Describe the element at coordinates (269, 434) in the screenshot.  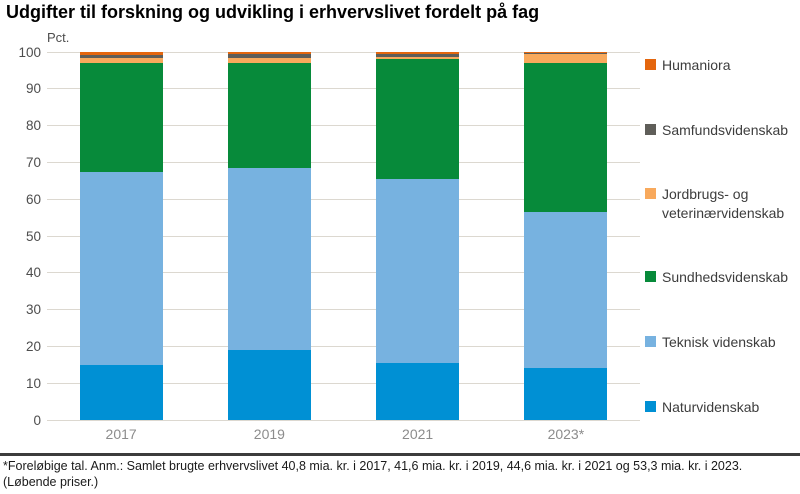
I see `x-tick-label-2019: 2019` at that location.